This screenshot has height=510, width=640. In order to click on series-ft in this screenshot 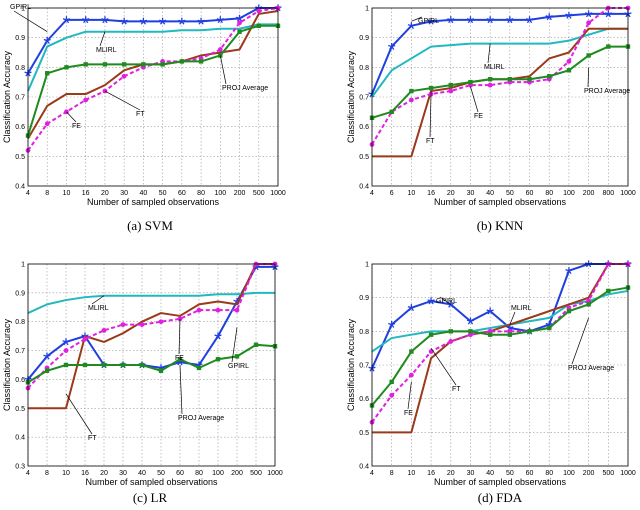, I will do `click(500, 348)`.